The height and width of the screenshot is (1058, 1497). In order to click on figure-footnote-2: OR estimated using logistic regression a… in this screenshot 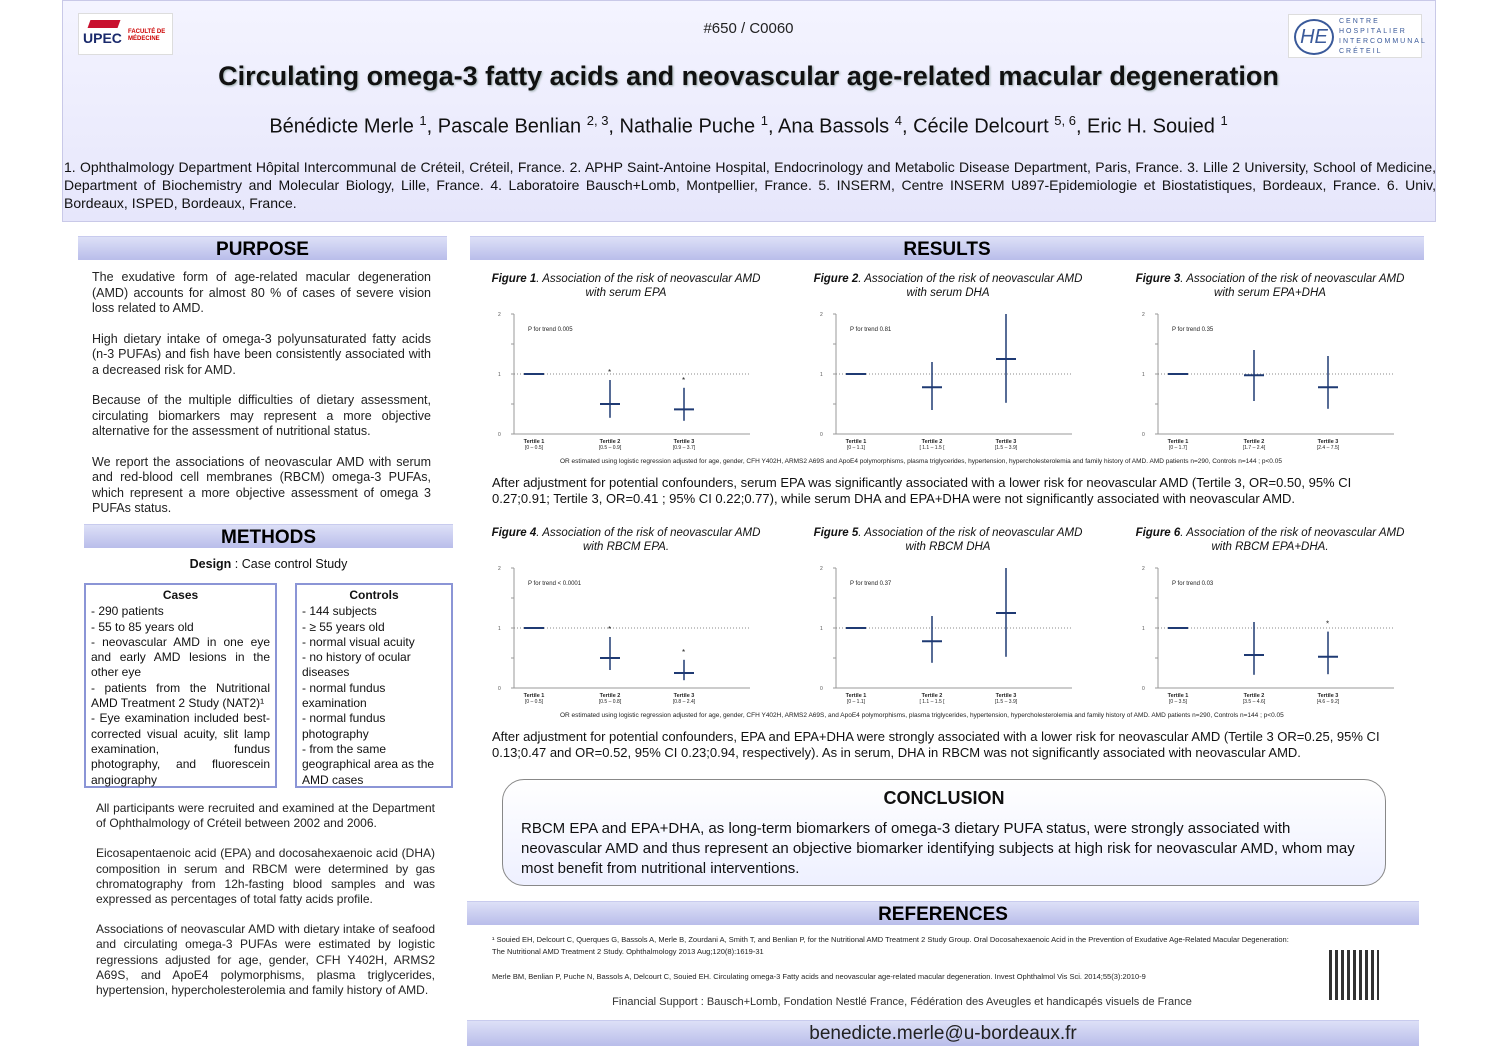, I will do `click(922, 715)`.